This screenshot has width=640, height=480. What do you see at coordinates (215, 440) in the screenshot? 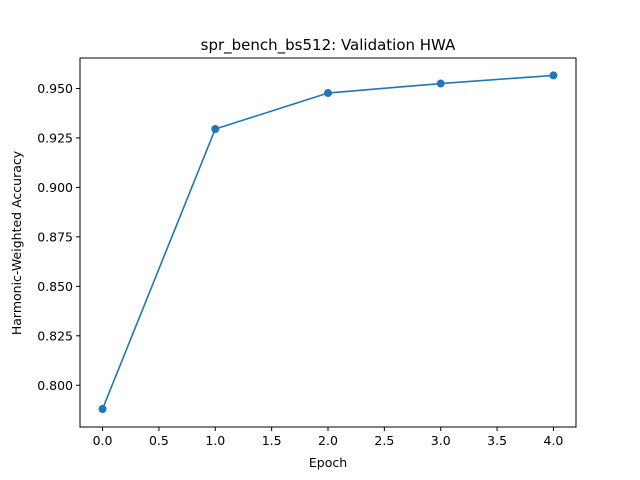
I see `x-tick-label: 1.0` at bounding box center [215, 440].